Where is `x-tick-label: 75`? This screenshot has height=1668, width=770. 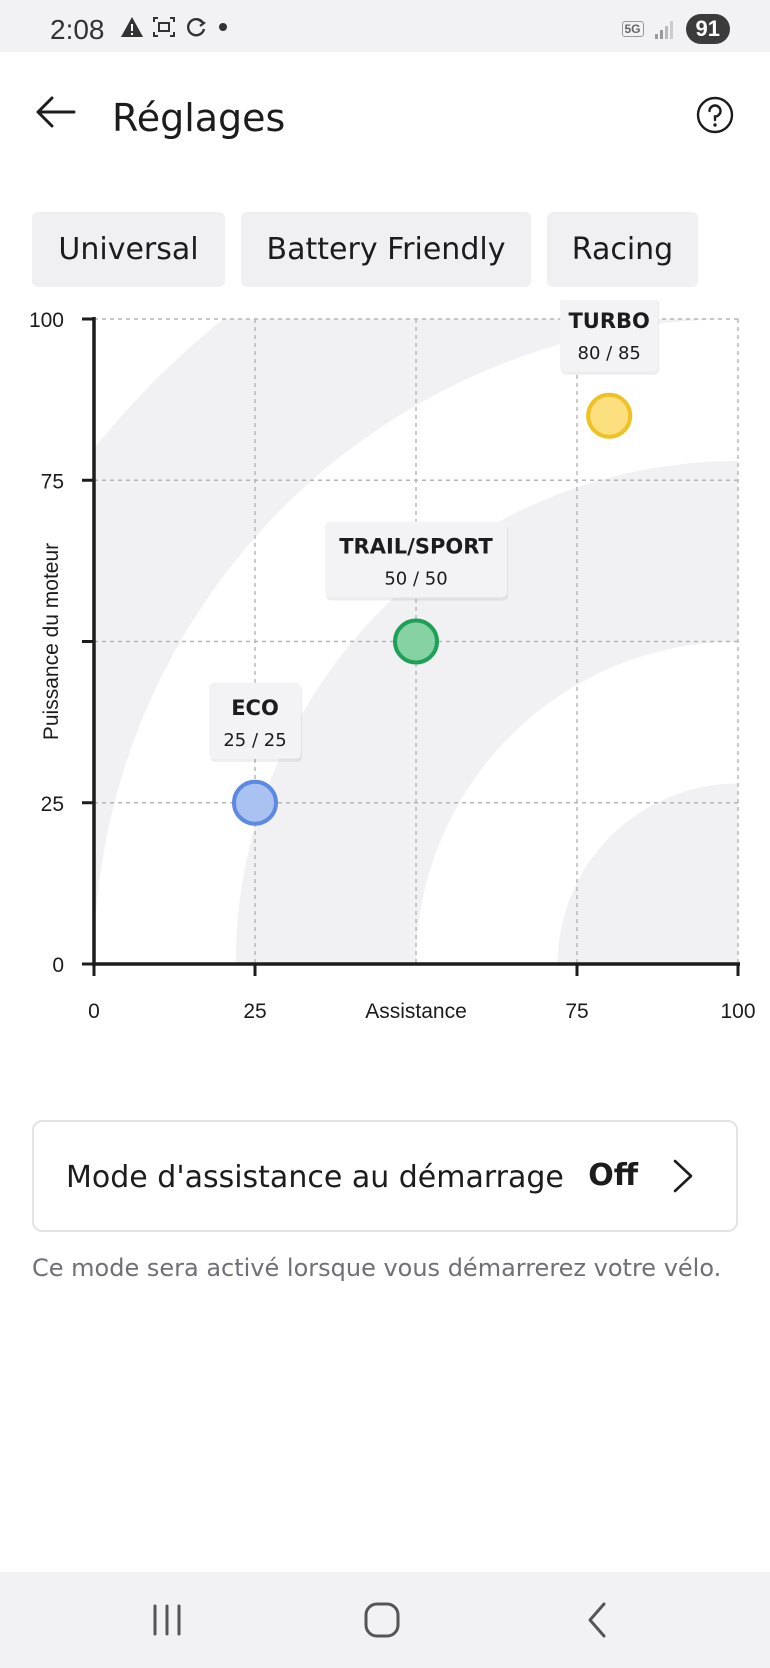
x-tick-label: 75 is located at coordinates (576, 1011).